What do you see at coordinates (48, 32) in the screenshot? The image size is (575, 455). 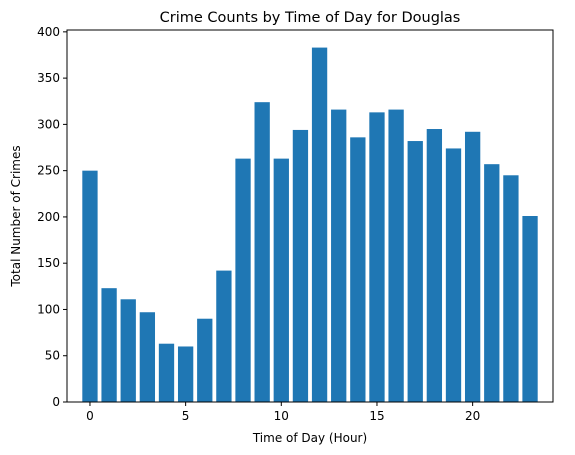 I see `y-tick-label: 400` at bounding box center [48, 32].